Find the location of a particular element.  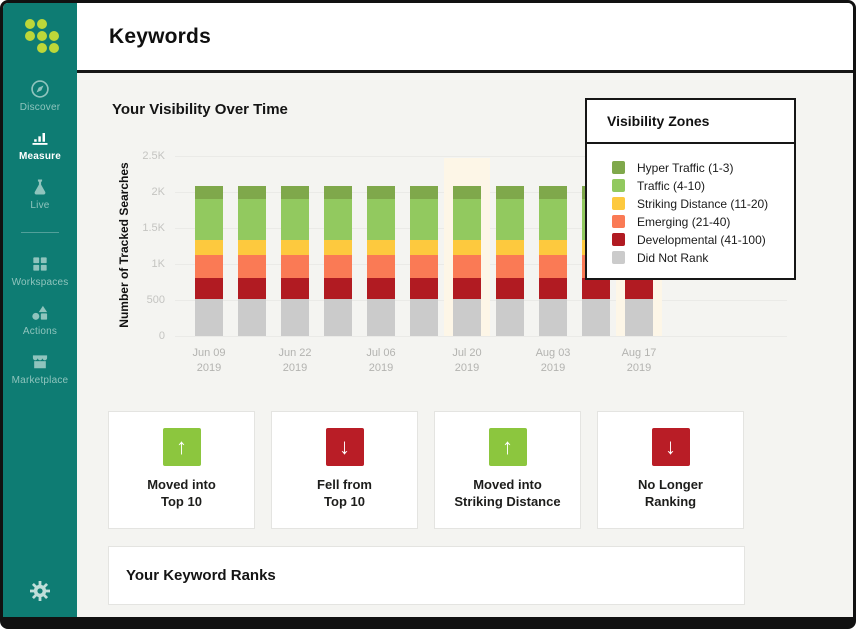

y-tick-label: 0 is located at coordinates (161, 336).